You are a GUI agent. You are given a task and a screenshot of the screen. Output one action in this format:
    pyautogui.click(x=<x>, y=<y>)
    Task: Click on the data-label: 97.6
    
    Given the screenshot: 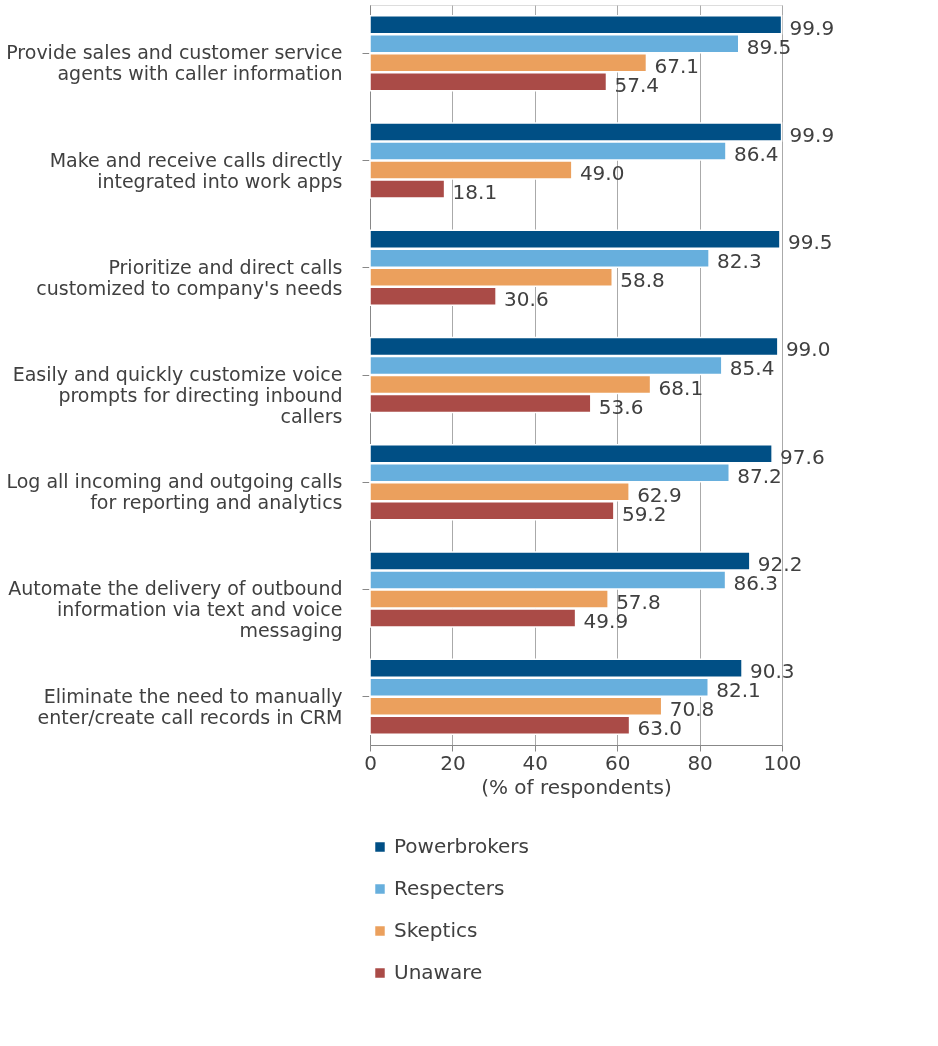 What is the action you would take?
    pyautogui.click(x=802, y=456)
    